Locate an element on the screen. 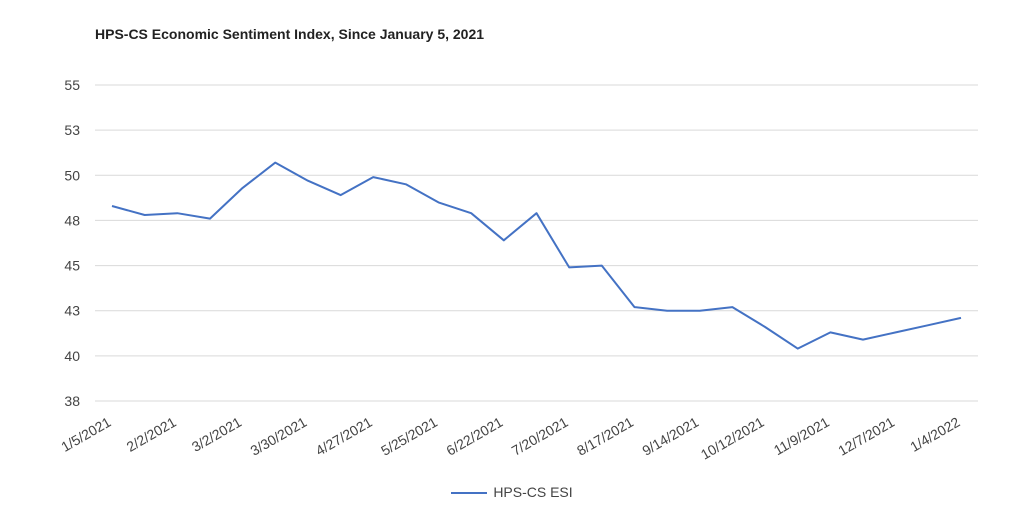 The width and height of the screenshot is (1024, 515). y-tick-label: 38 is located at coordinates (72, 401).